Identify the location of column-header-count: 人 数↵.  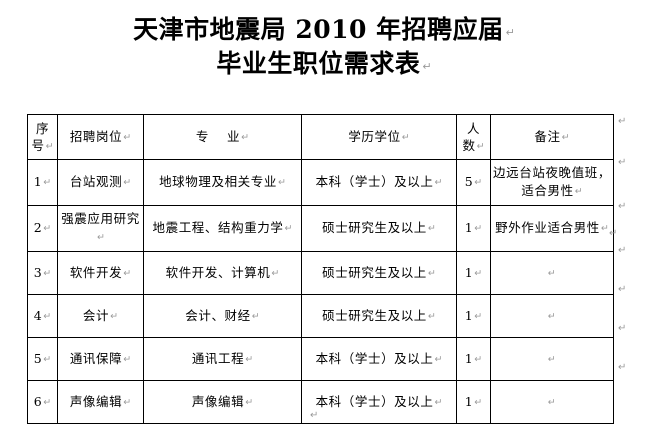
(473, 137).